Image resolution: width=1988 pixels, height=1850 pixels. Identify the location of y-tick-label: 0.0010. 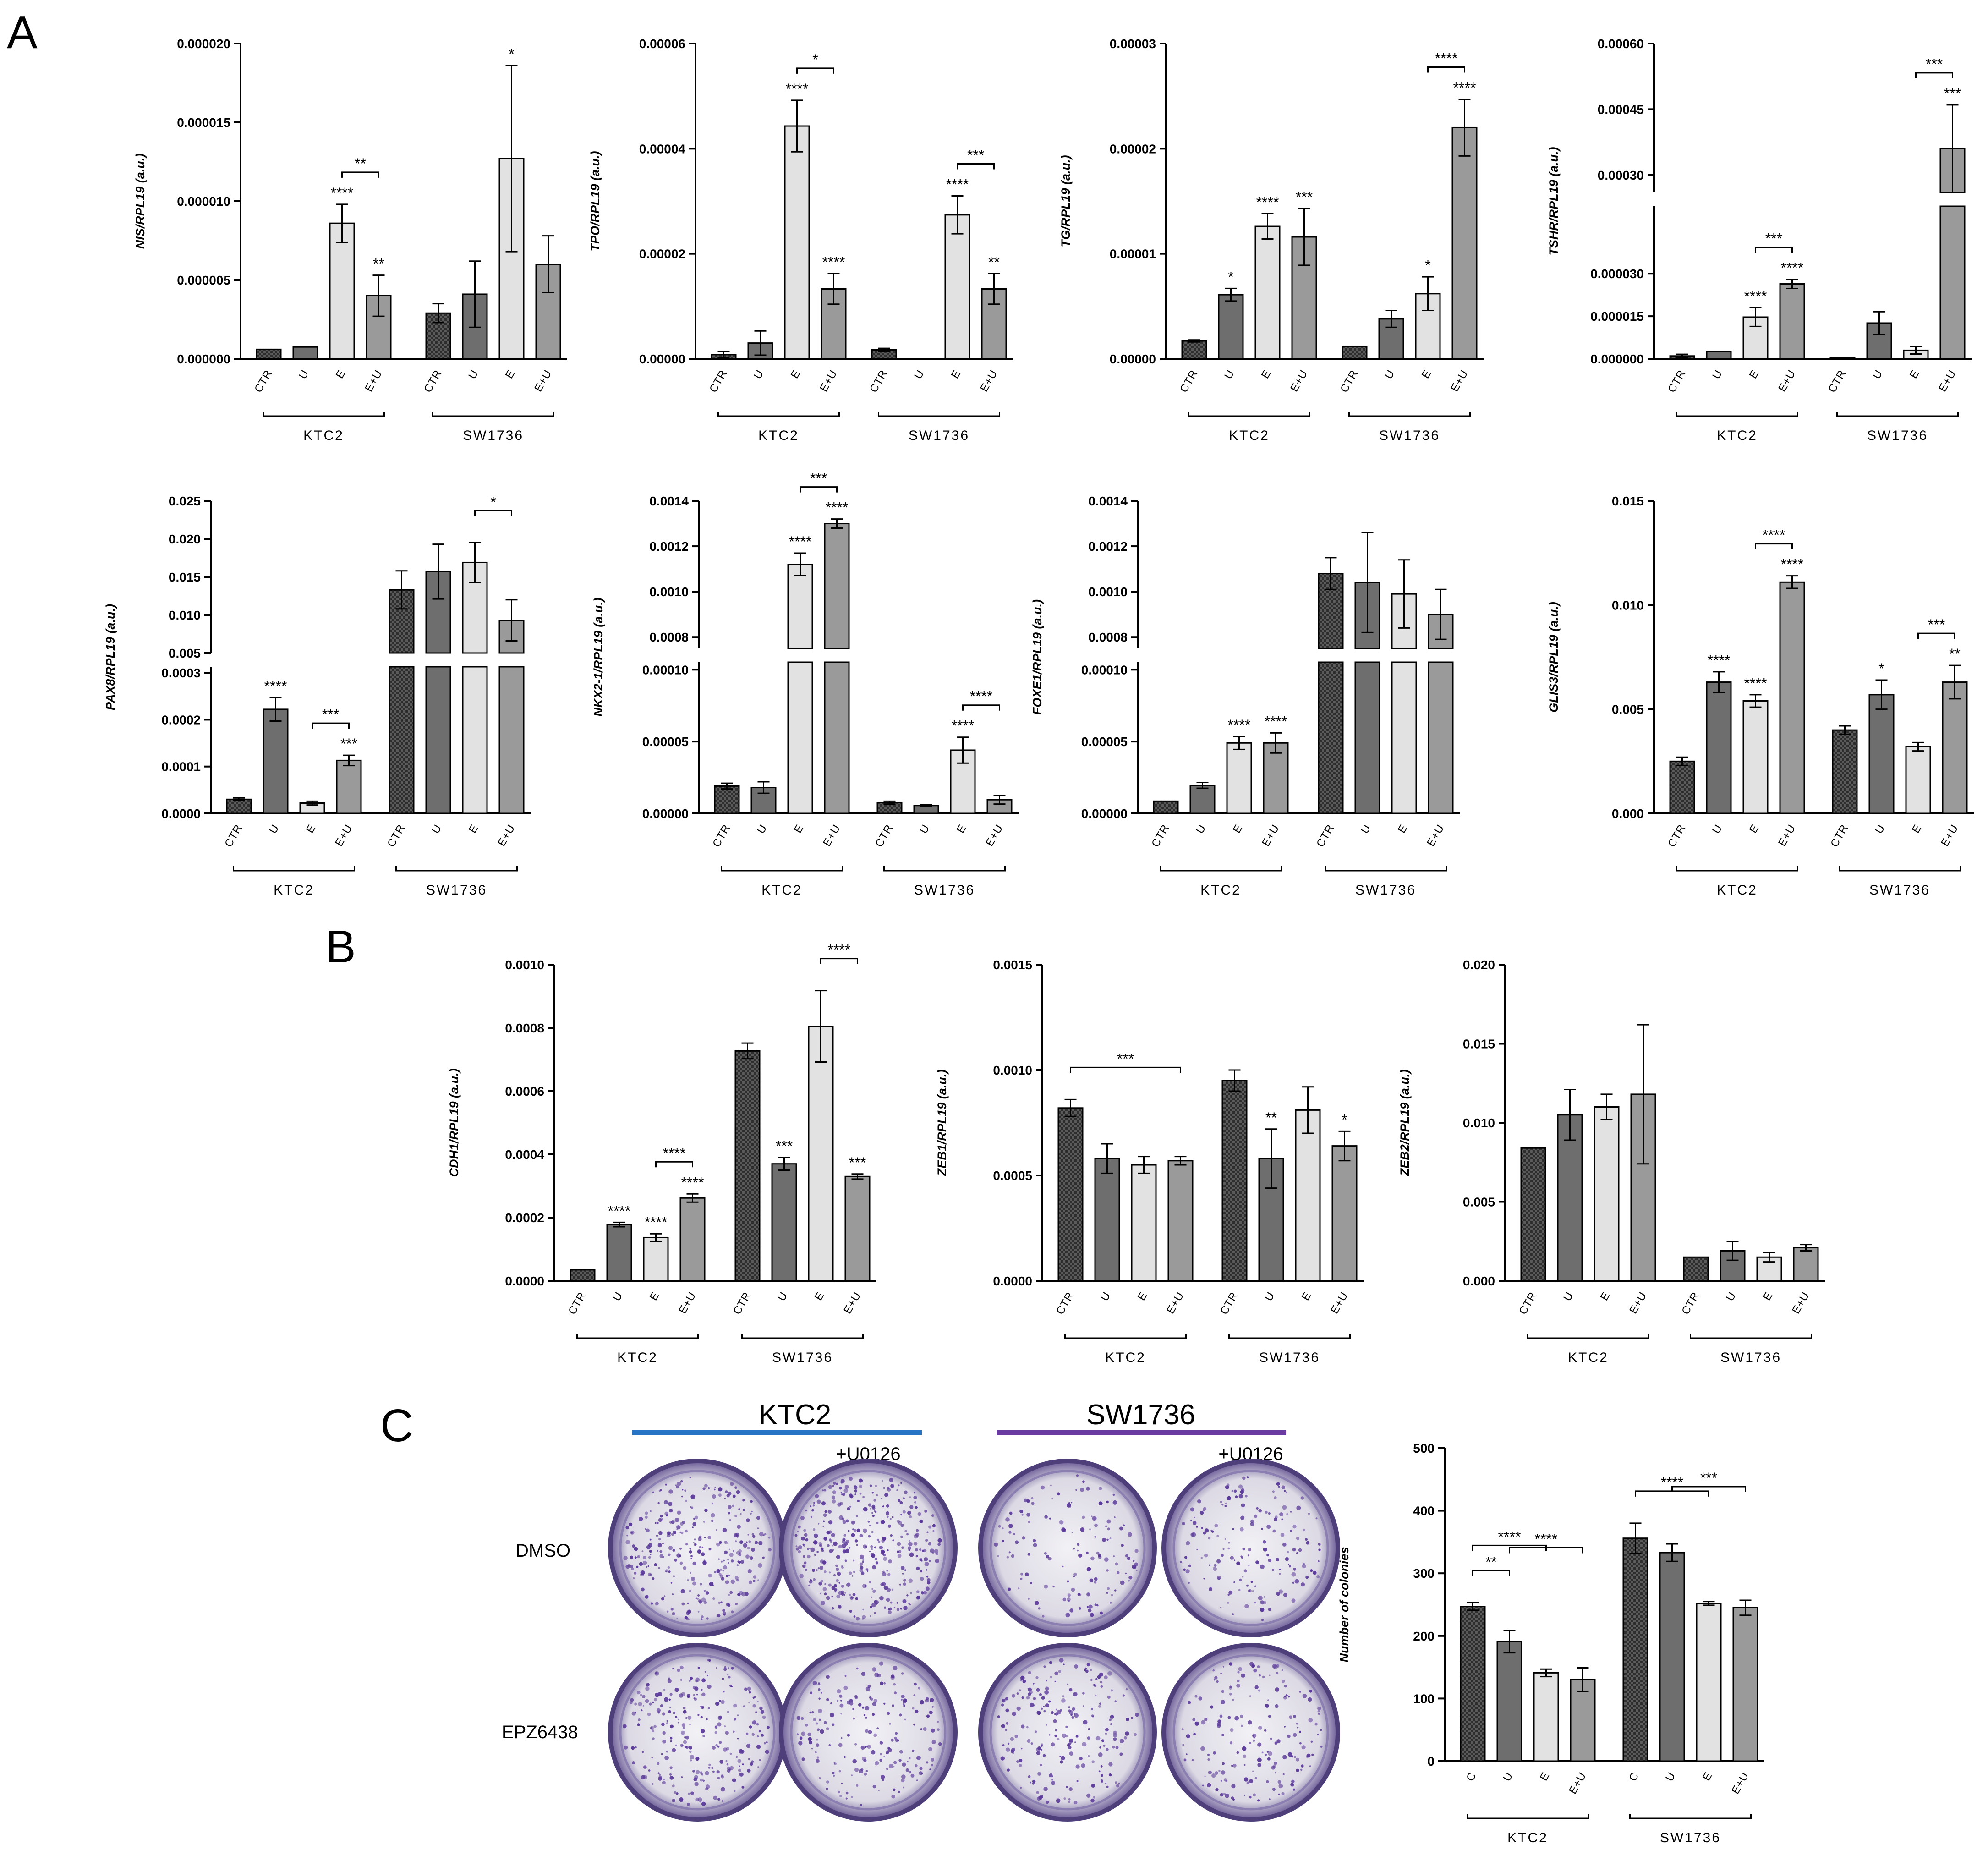
(669, 592).